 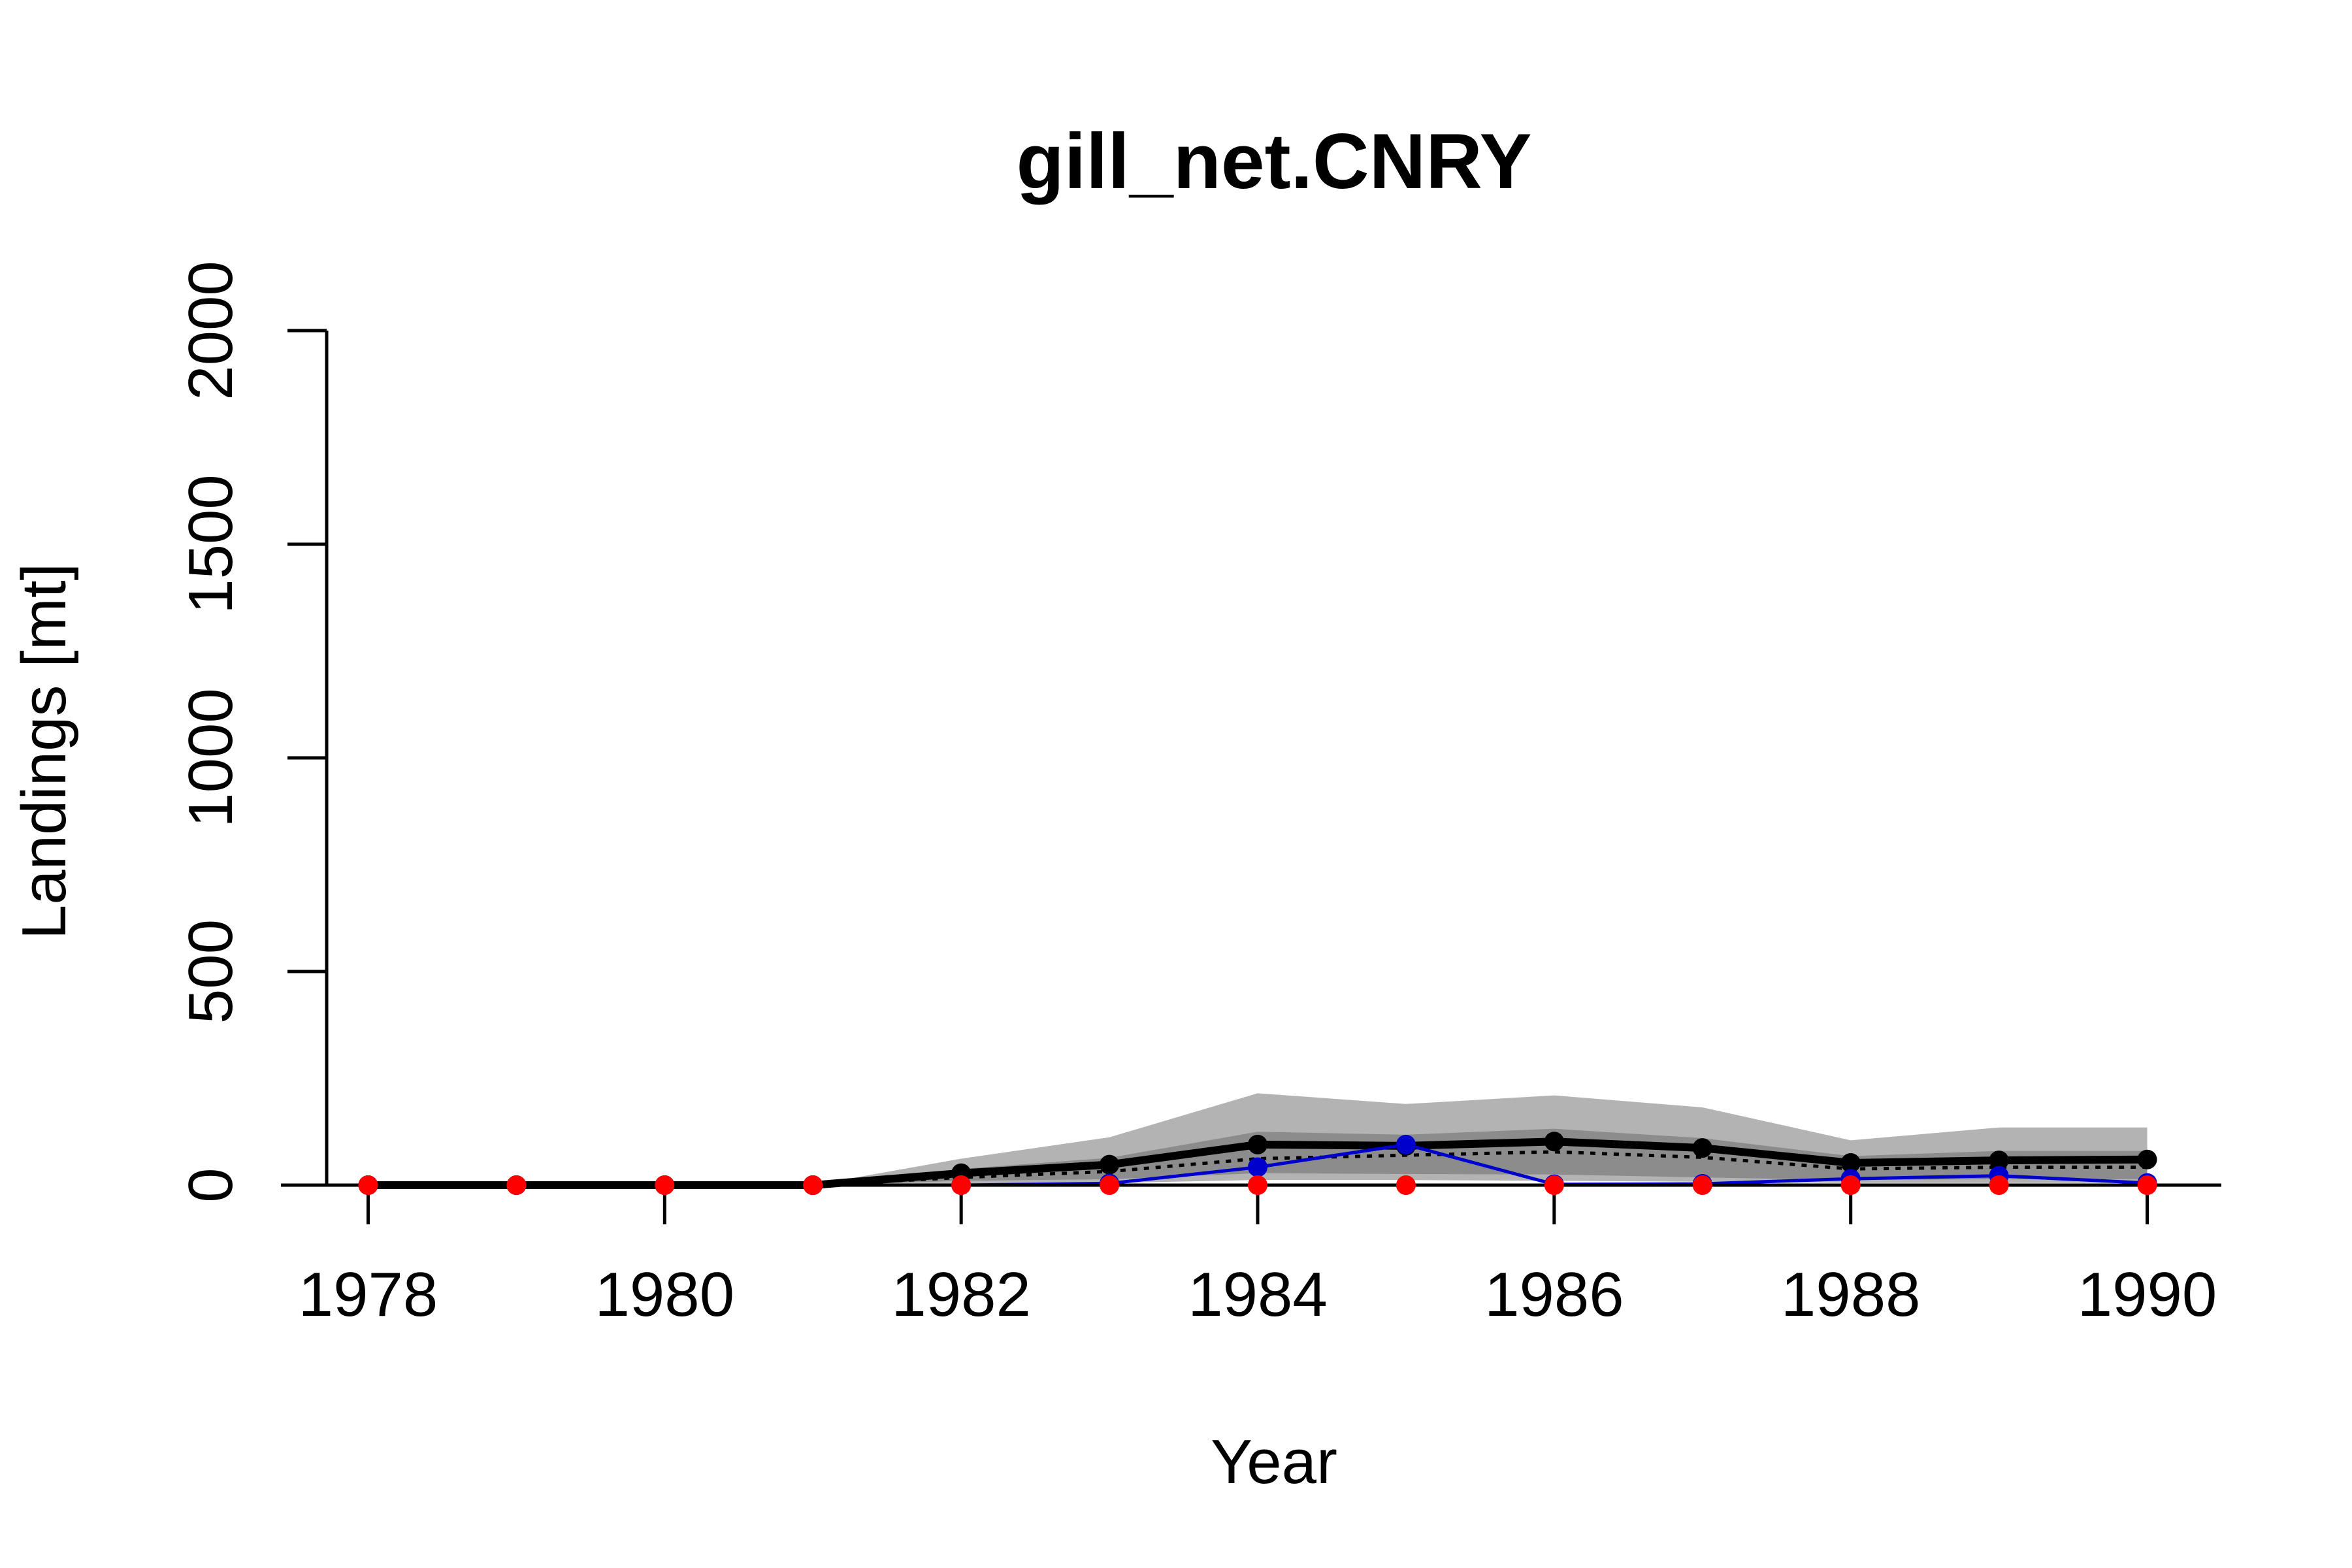 I want to click on x-tick-label: 1984, so click(x=1258, y=1295).